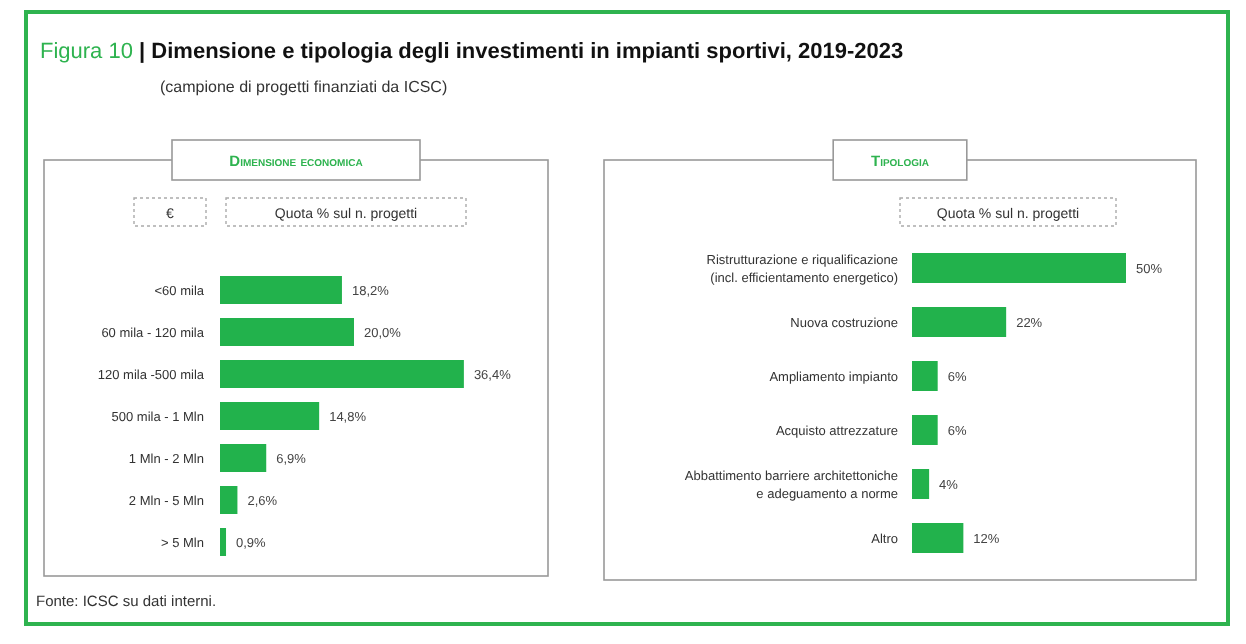 The image size is (1246, 644). What do you see at coordinates (304, 87) in the screenshot?
I see `text: (campione di progetti finanziati da ICSC)` at bounding box center [304, 87].